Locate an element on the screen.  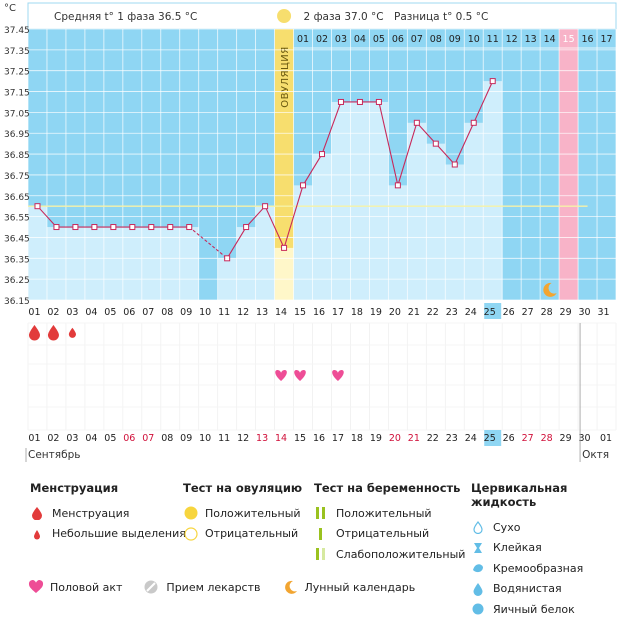
calendar-day-label: 10 is located at coordinates (205, 438).